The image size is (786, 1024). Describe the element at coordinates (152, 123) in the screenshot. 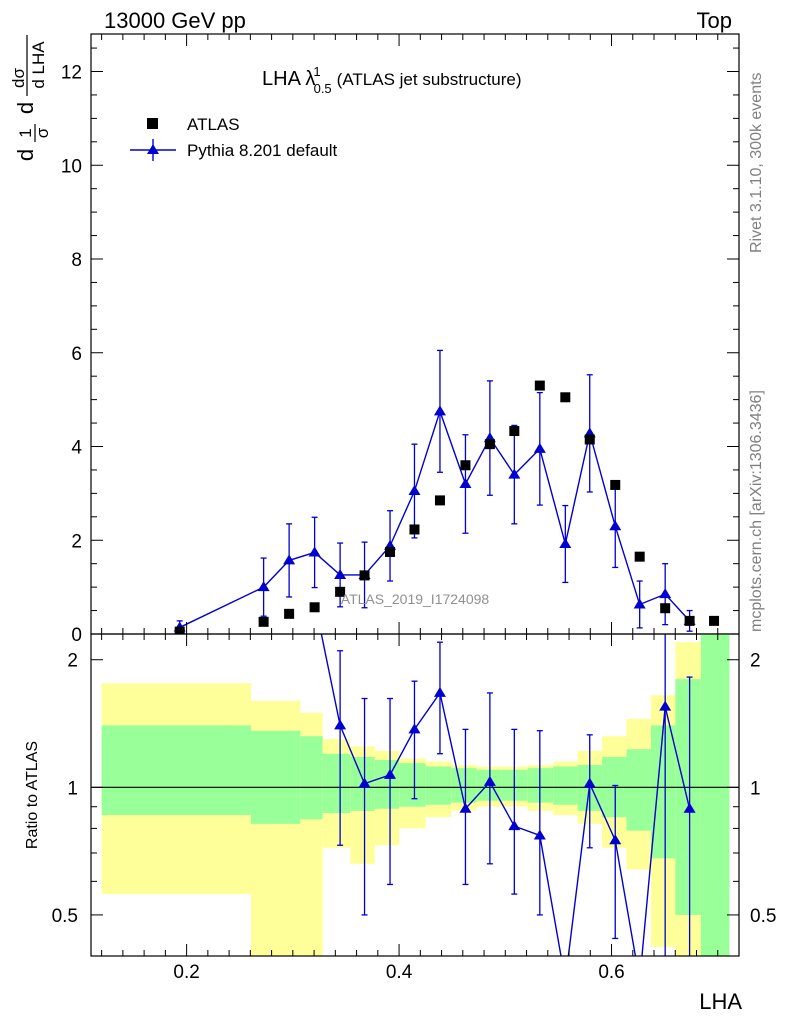

I see `legend-atlas-marker` at that location.